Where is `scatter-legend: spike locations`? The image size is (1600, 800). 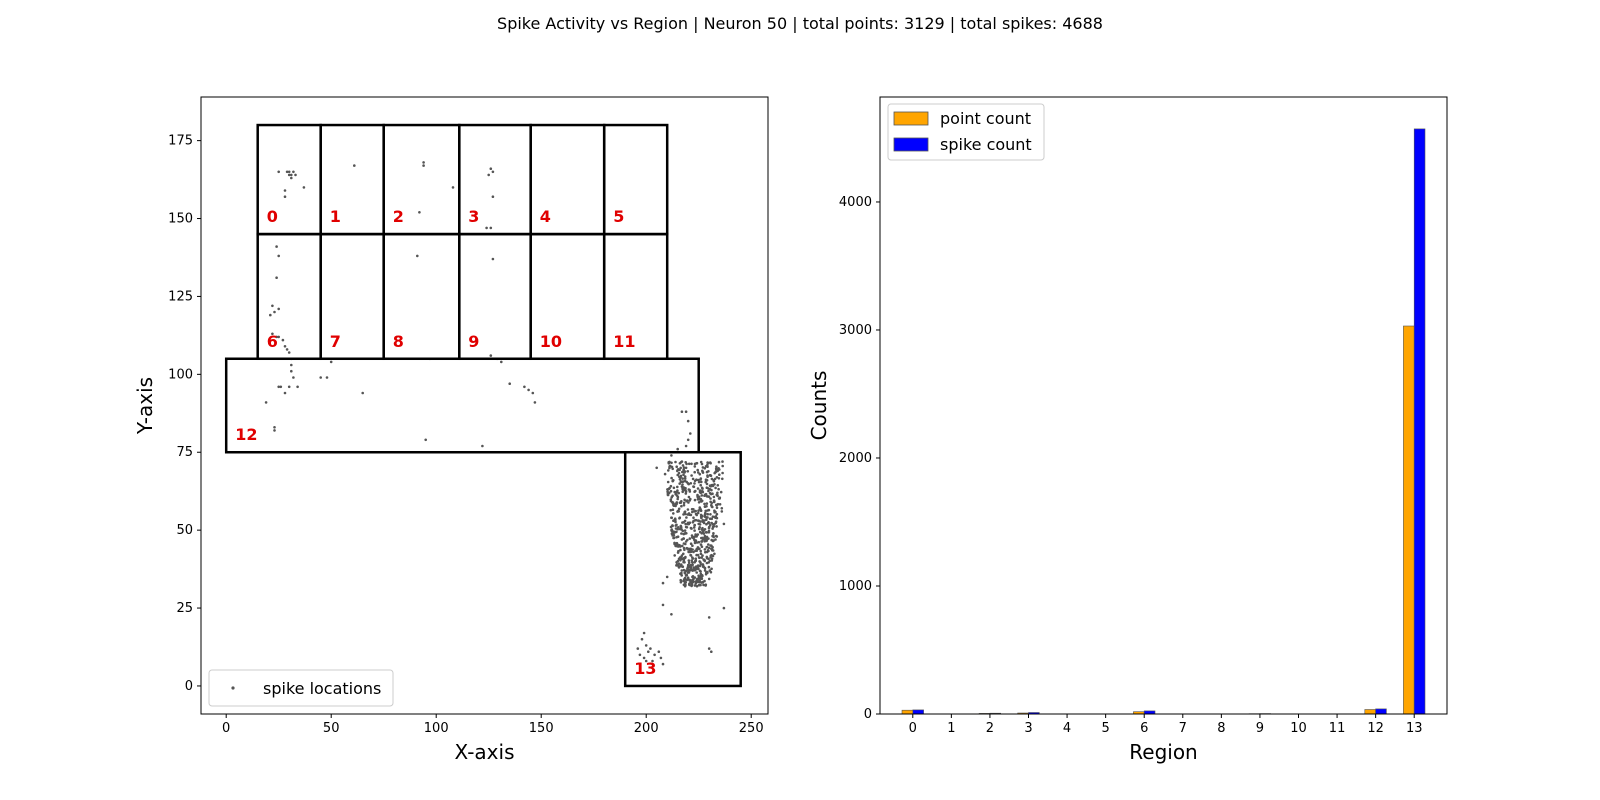
scatter-legend: spike locations is located at coordinates (301, 688).